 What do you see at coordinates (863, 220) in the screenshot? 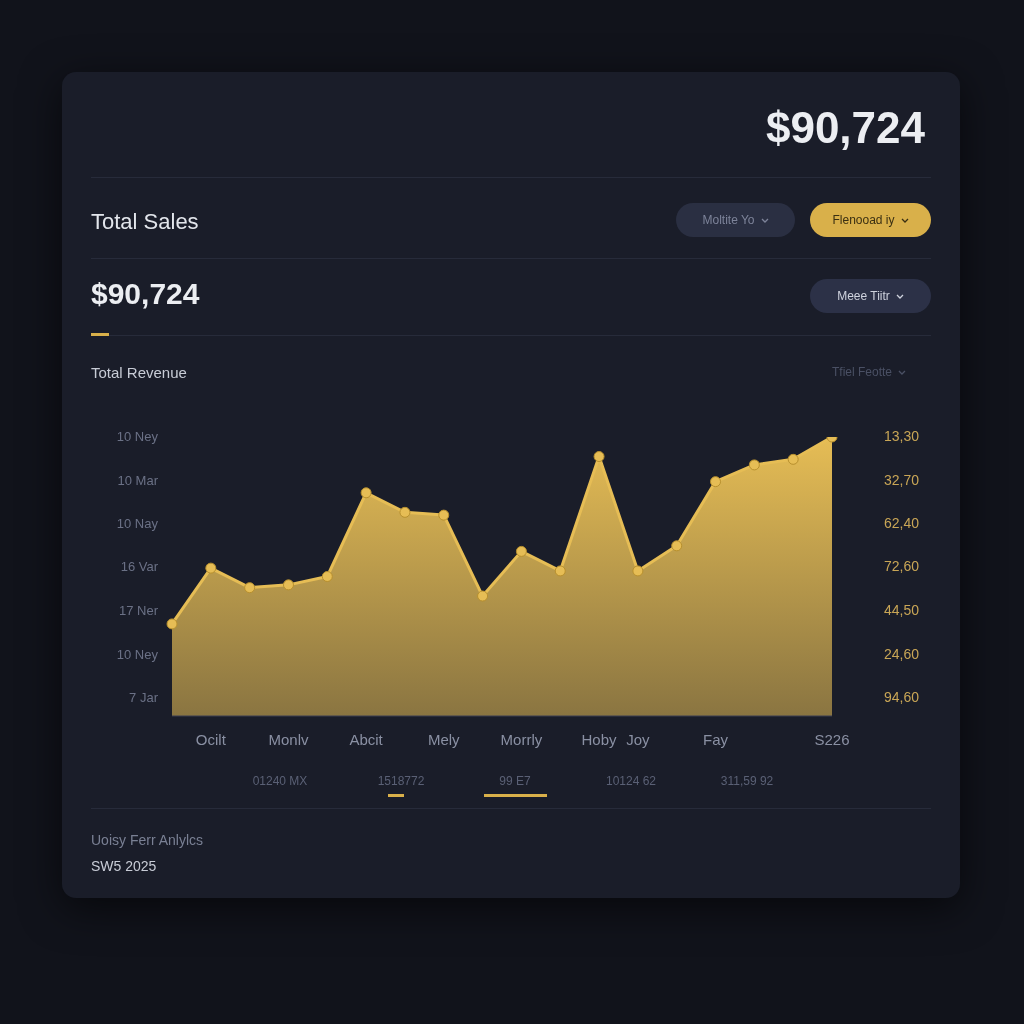
I see `text: Flenooad iy` at bounding box center [863, 220].